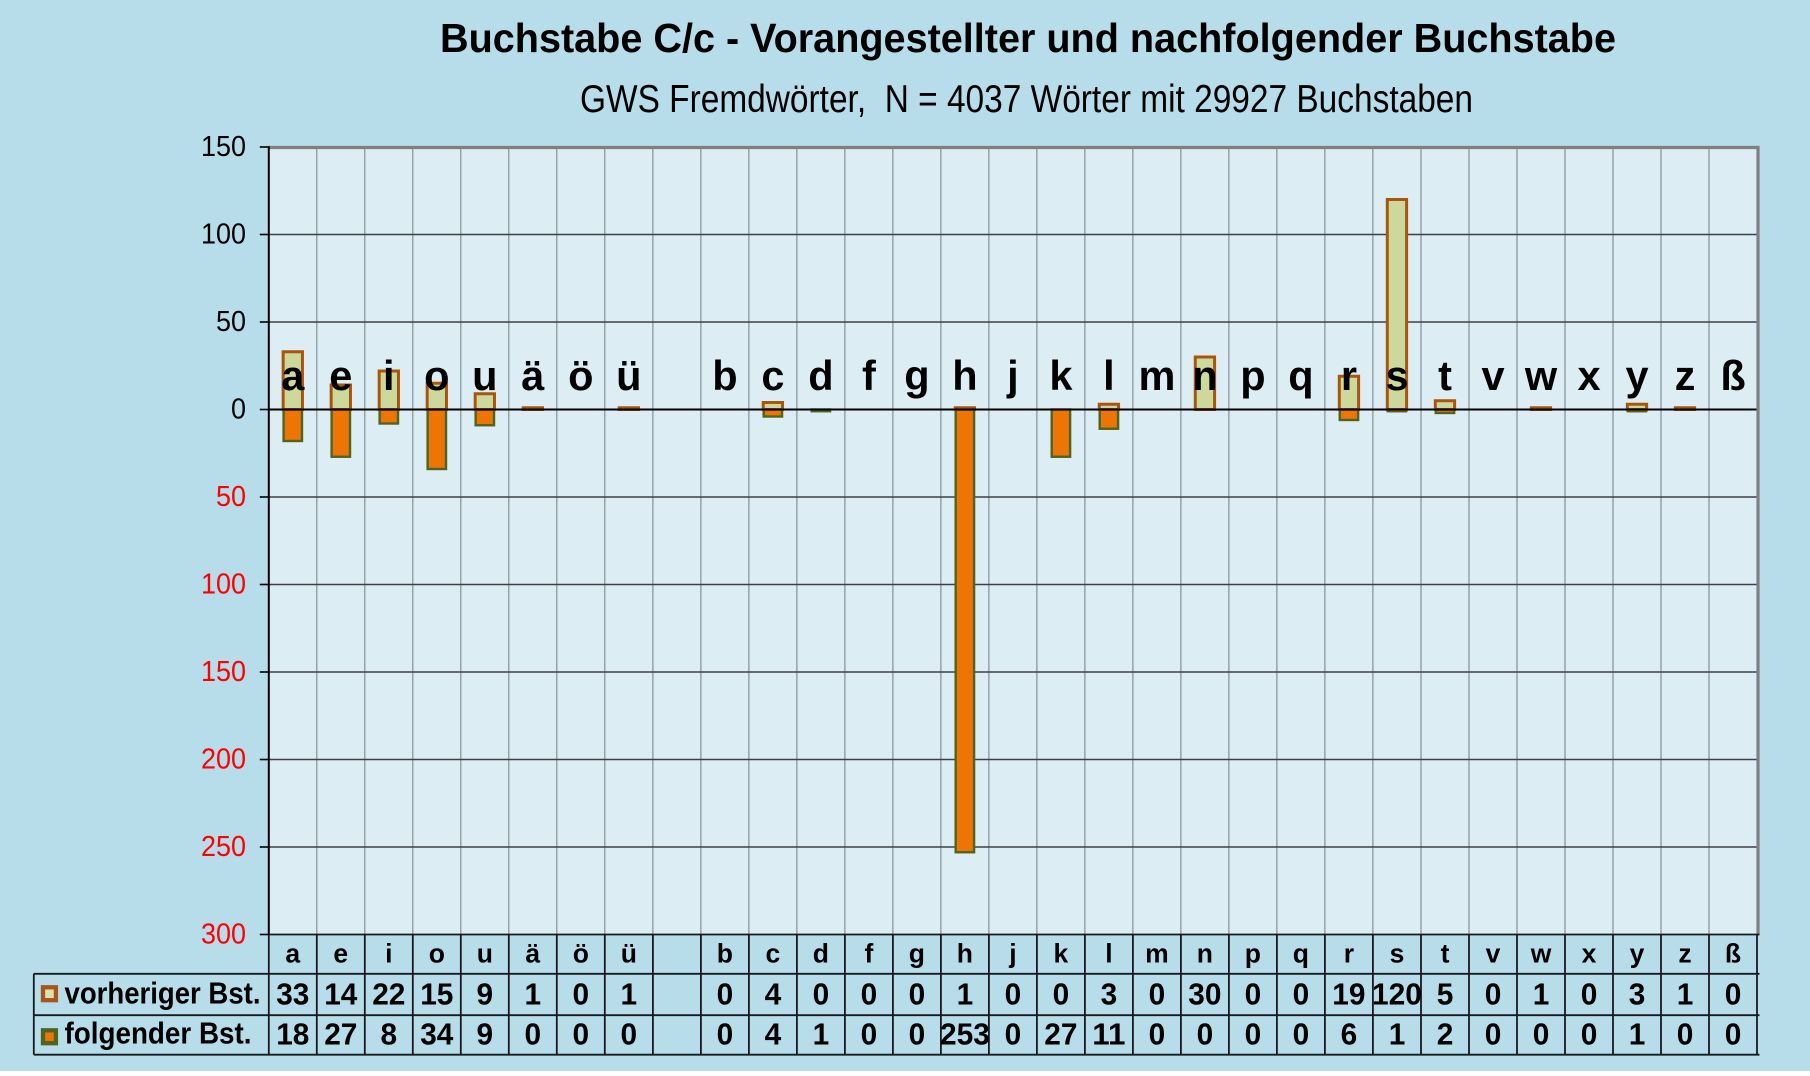 This screenshot has width=1810, height=1076. Describe the element at coordinates (1685, 375) in the screenshot. I see `svg-text: z` at that location.